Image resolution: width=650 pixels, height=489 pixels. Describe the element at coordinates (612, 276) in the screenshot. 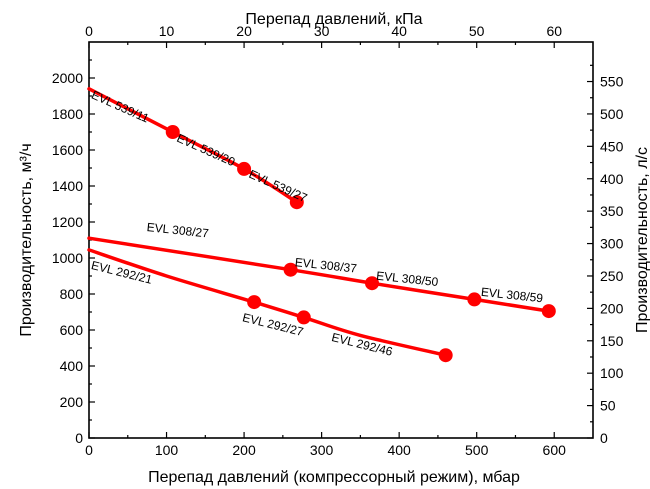

I see `y-right-tick-label: 250` at that location.